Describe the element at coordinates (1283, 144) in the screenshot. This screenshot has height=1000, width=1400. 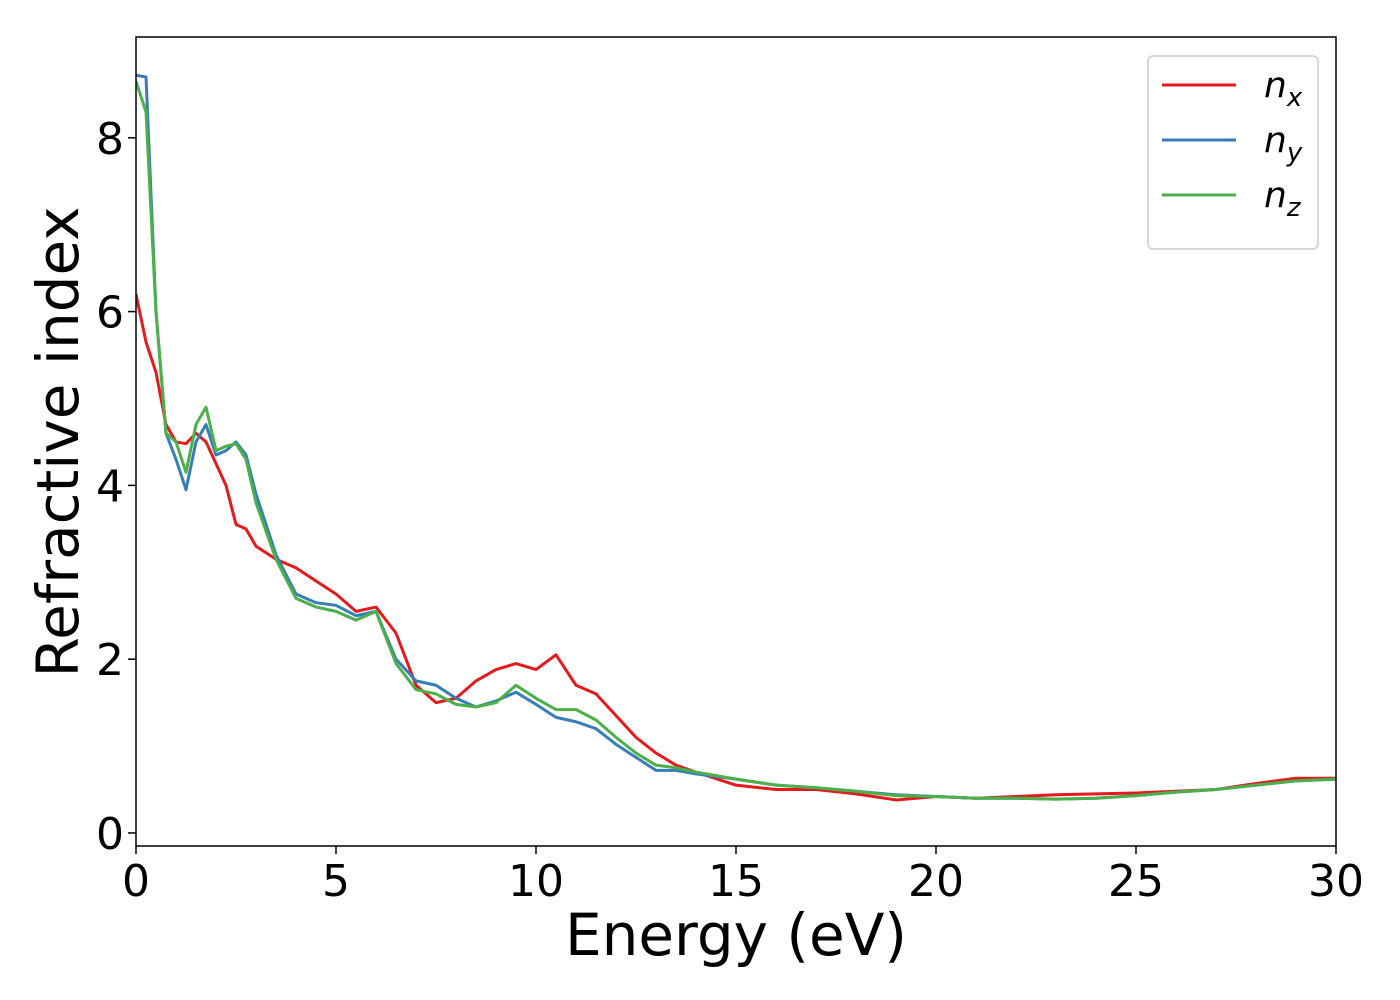
I see `legend-label: ny` at that location.